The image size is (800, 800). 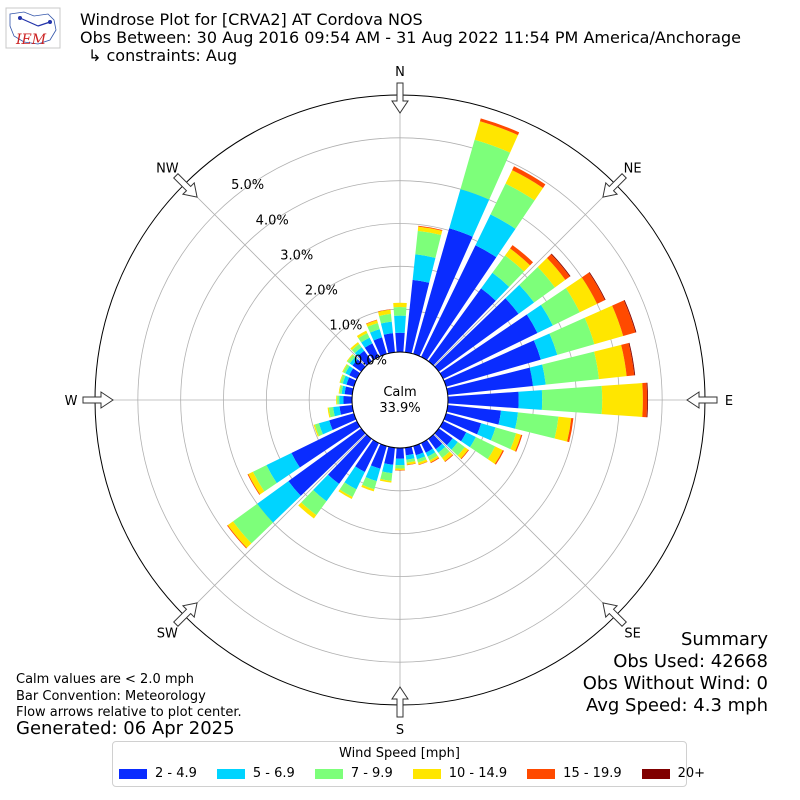 What do you see at coordinates (677, 705) in the screenshot?
I see `summary-avg-speed: Avg Speed: 4.3 mph` at bounding box center [677, 705].